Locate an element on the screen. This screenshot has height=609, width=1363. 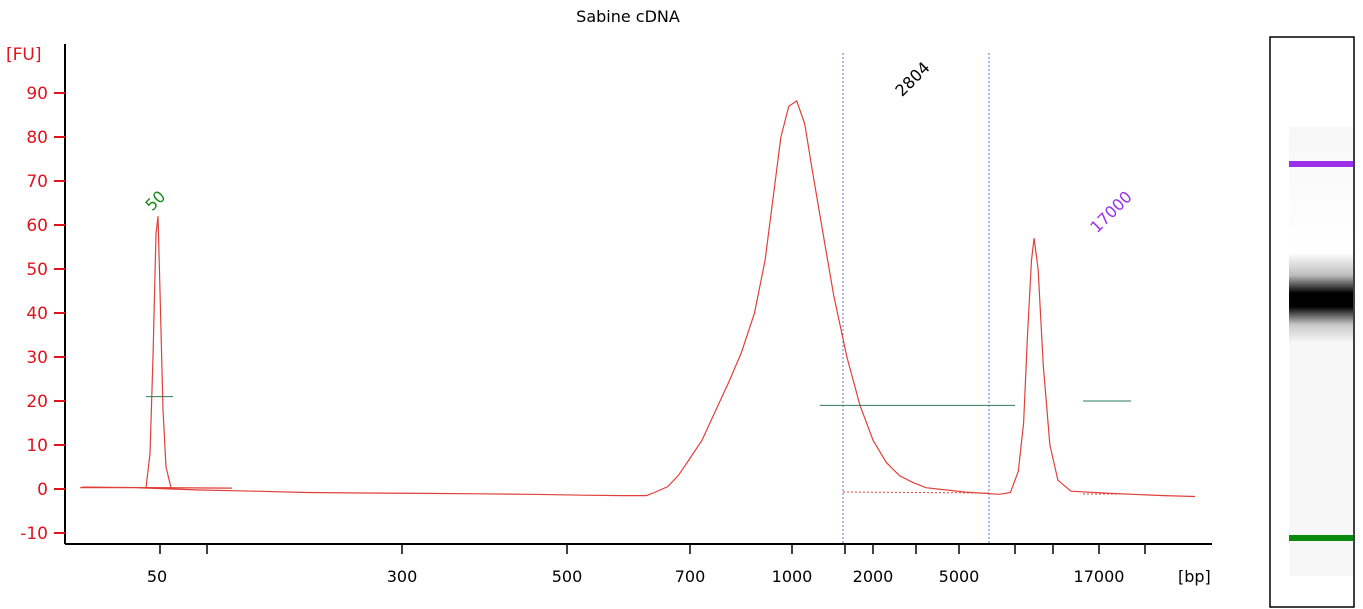
chart-title: Sabine cDNA is located at coordinates (628, 16).